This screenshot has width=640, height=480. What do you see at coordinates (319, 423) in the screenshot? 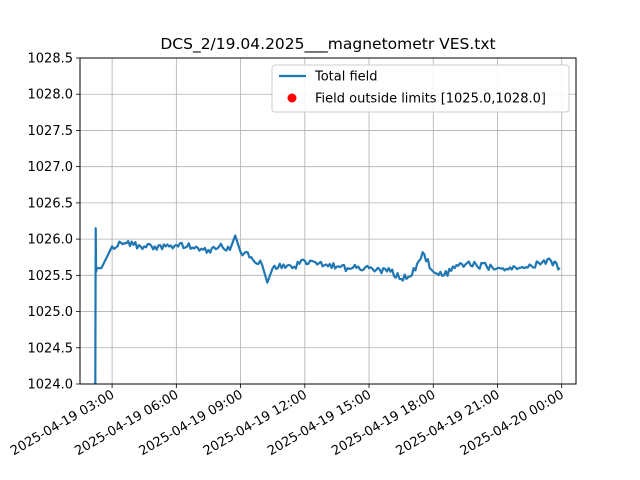
I see `x-tick-label: 2025-04-19 15:00` at bounding box center [319, 423].